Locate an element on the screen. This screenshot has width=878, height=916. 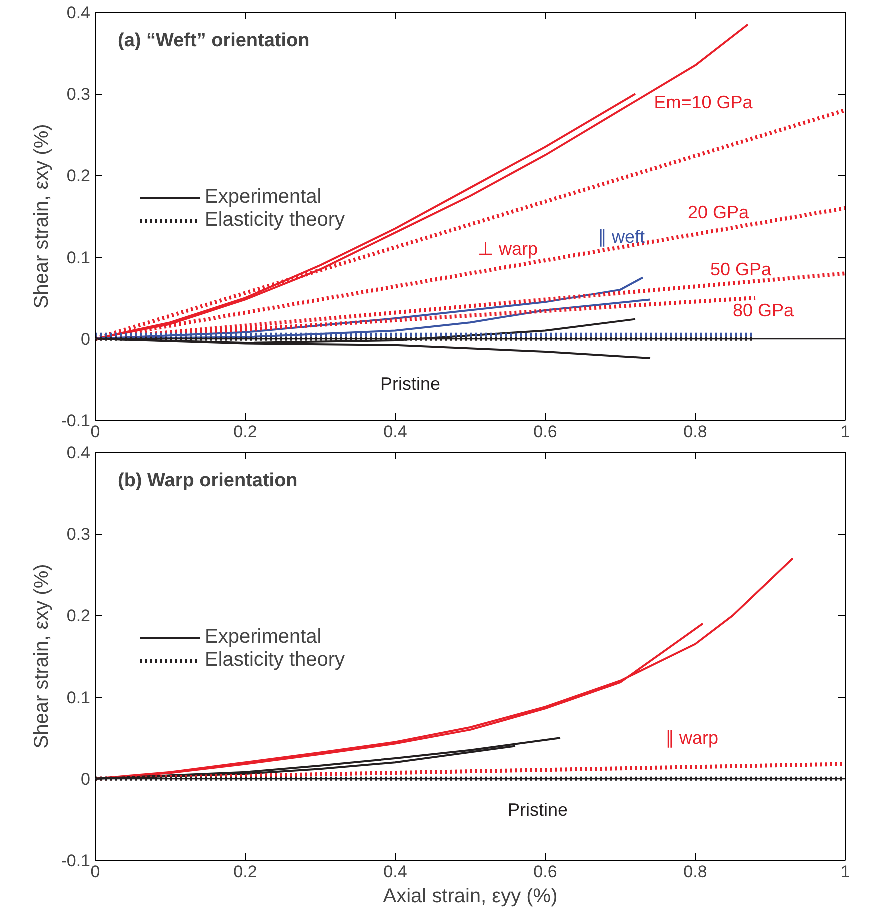
text: (a) “Weft” orientation is located at coordinates (214, 41).